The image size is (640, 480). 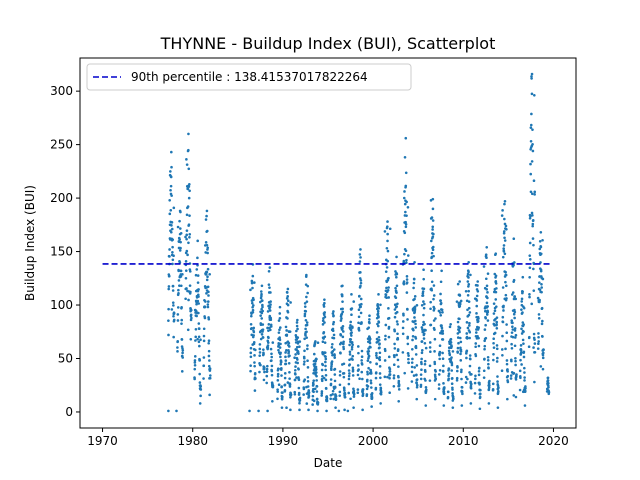 What do you see at coordinates (192, 441) in the screenshot?
I see `x-tick-label: 1980` at bounding box center [192, 441].